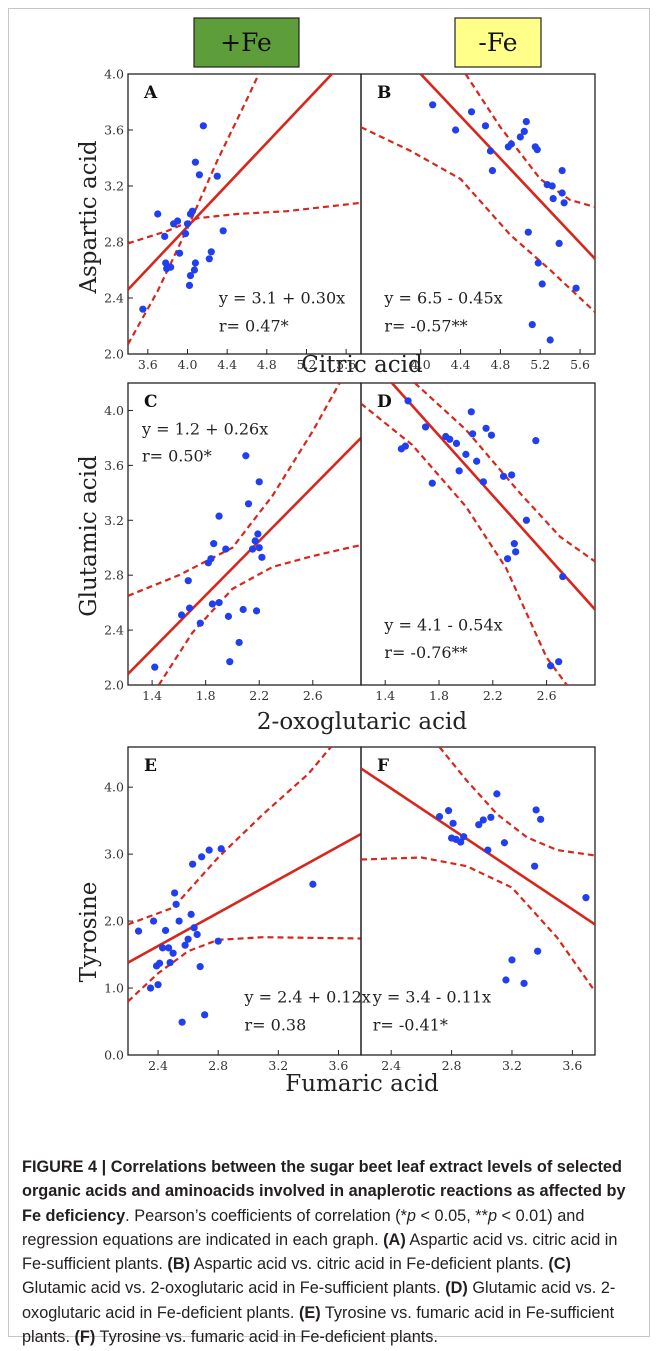 This screenshot has width=658, height=1351. What do you see at coordinates (431, 997) in the screenshot?
I see `regression-equation: y = 3.4 - 0.11x` at bounding box center [431, 997].